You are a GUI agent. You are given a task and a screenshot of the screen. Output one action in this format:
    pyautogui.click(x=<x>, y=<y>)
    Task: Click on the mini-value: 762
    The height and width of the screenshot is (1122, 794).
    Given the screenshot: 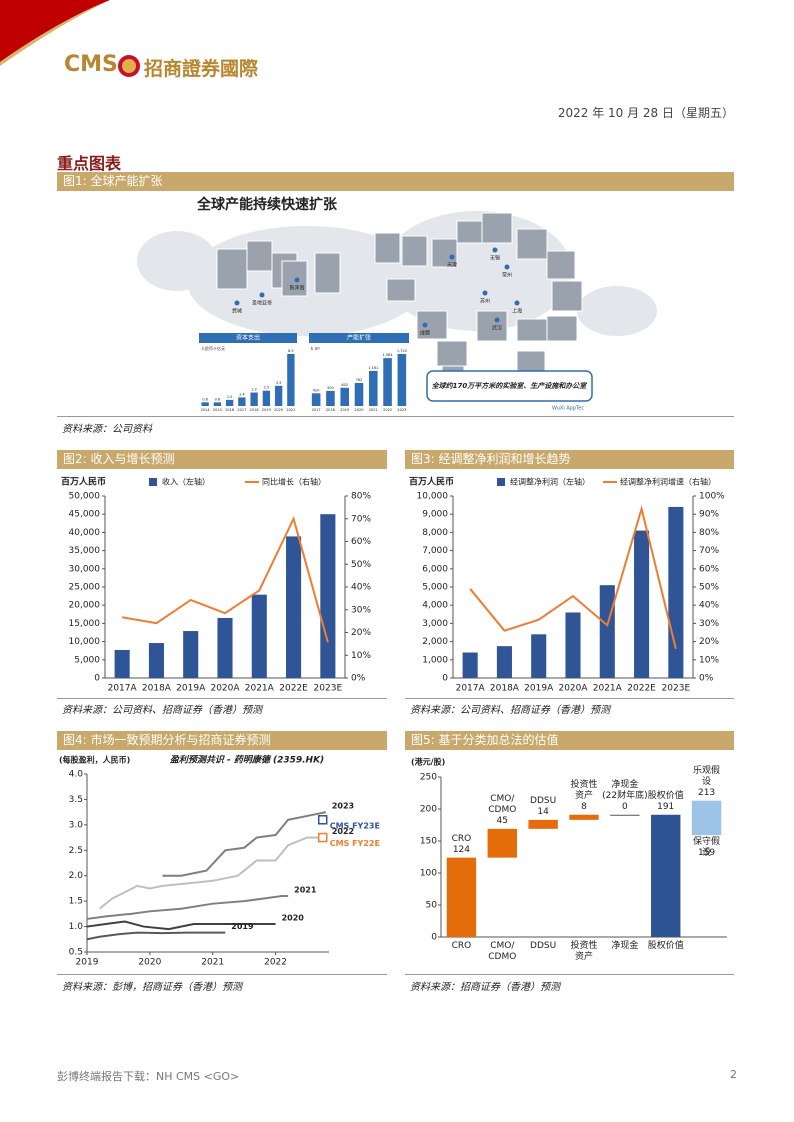 What is the action you would take?
    pyautogui.click(x=359, y=380)
    